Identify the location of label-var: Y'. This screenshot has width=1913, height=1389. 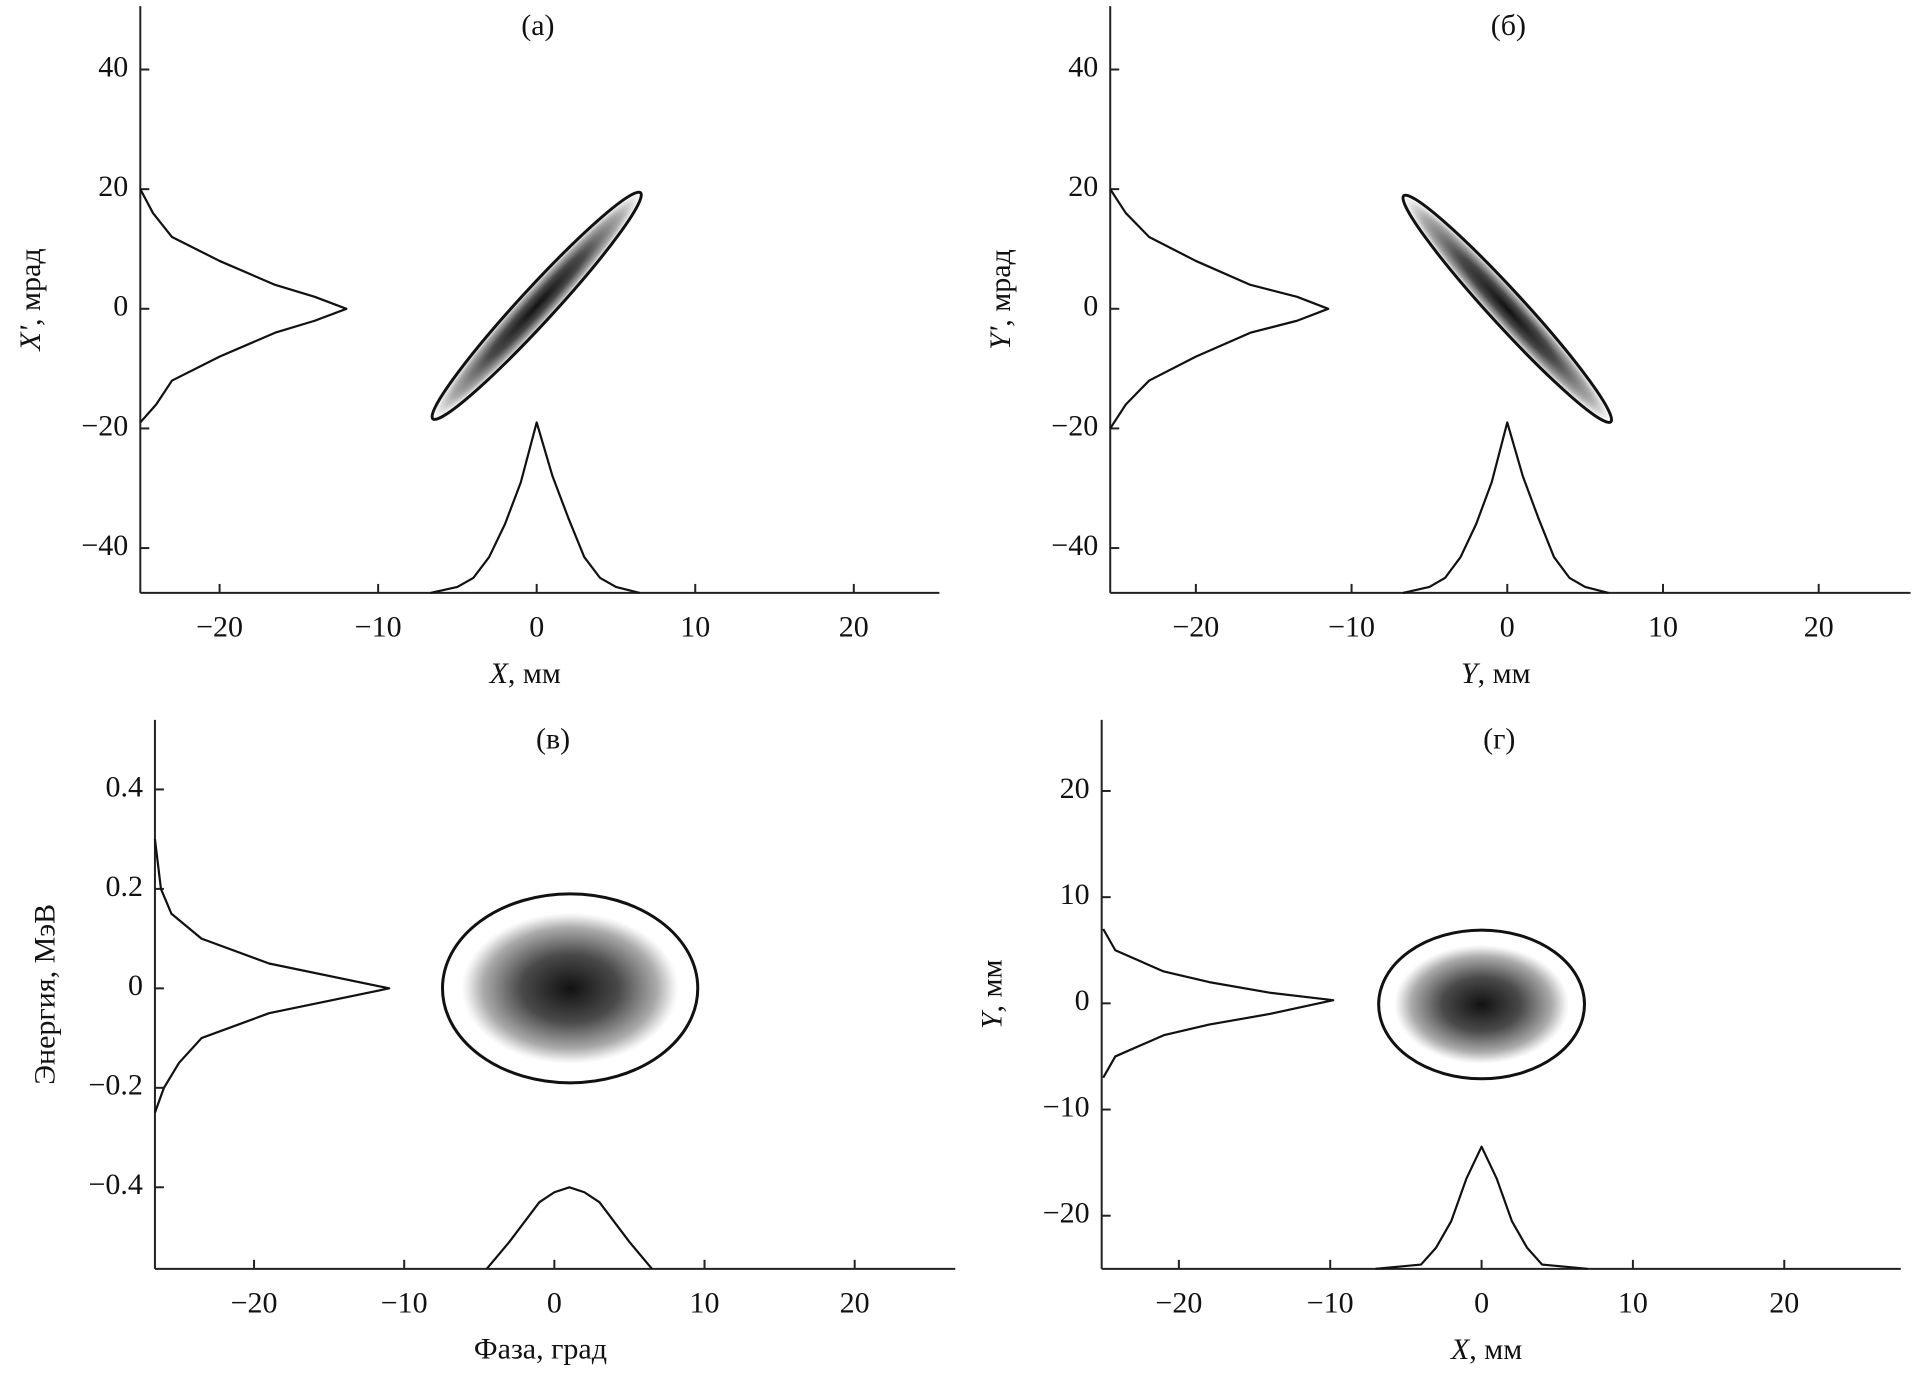
(1000, 338).